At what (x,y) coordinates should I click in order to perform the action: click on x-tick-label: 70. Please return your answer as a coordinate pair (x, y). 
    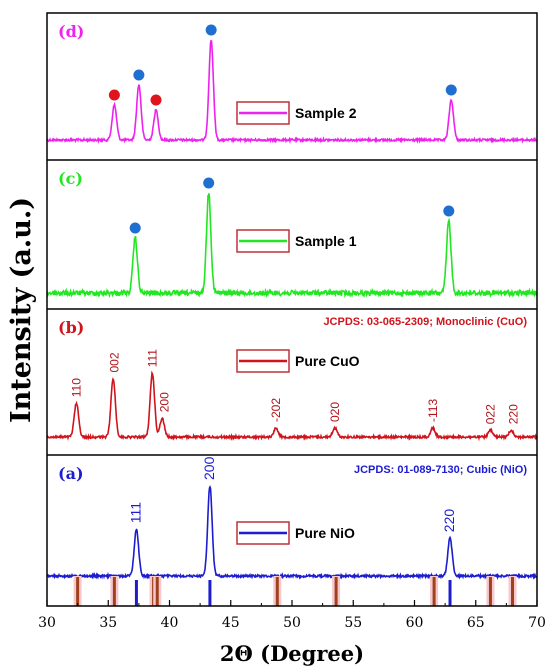
    Looking at the image, I should click on (537, 623).